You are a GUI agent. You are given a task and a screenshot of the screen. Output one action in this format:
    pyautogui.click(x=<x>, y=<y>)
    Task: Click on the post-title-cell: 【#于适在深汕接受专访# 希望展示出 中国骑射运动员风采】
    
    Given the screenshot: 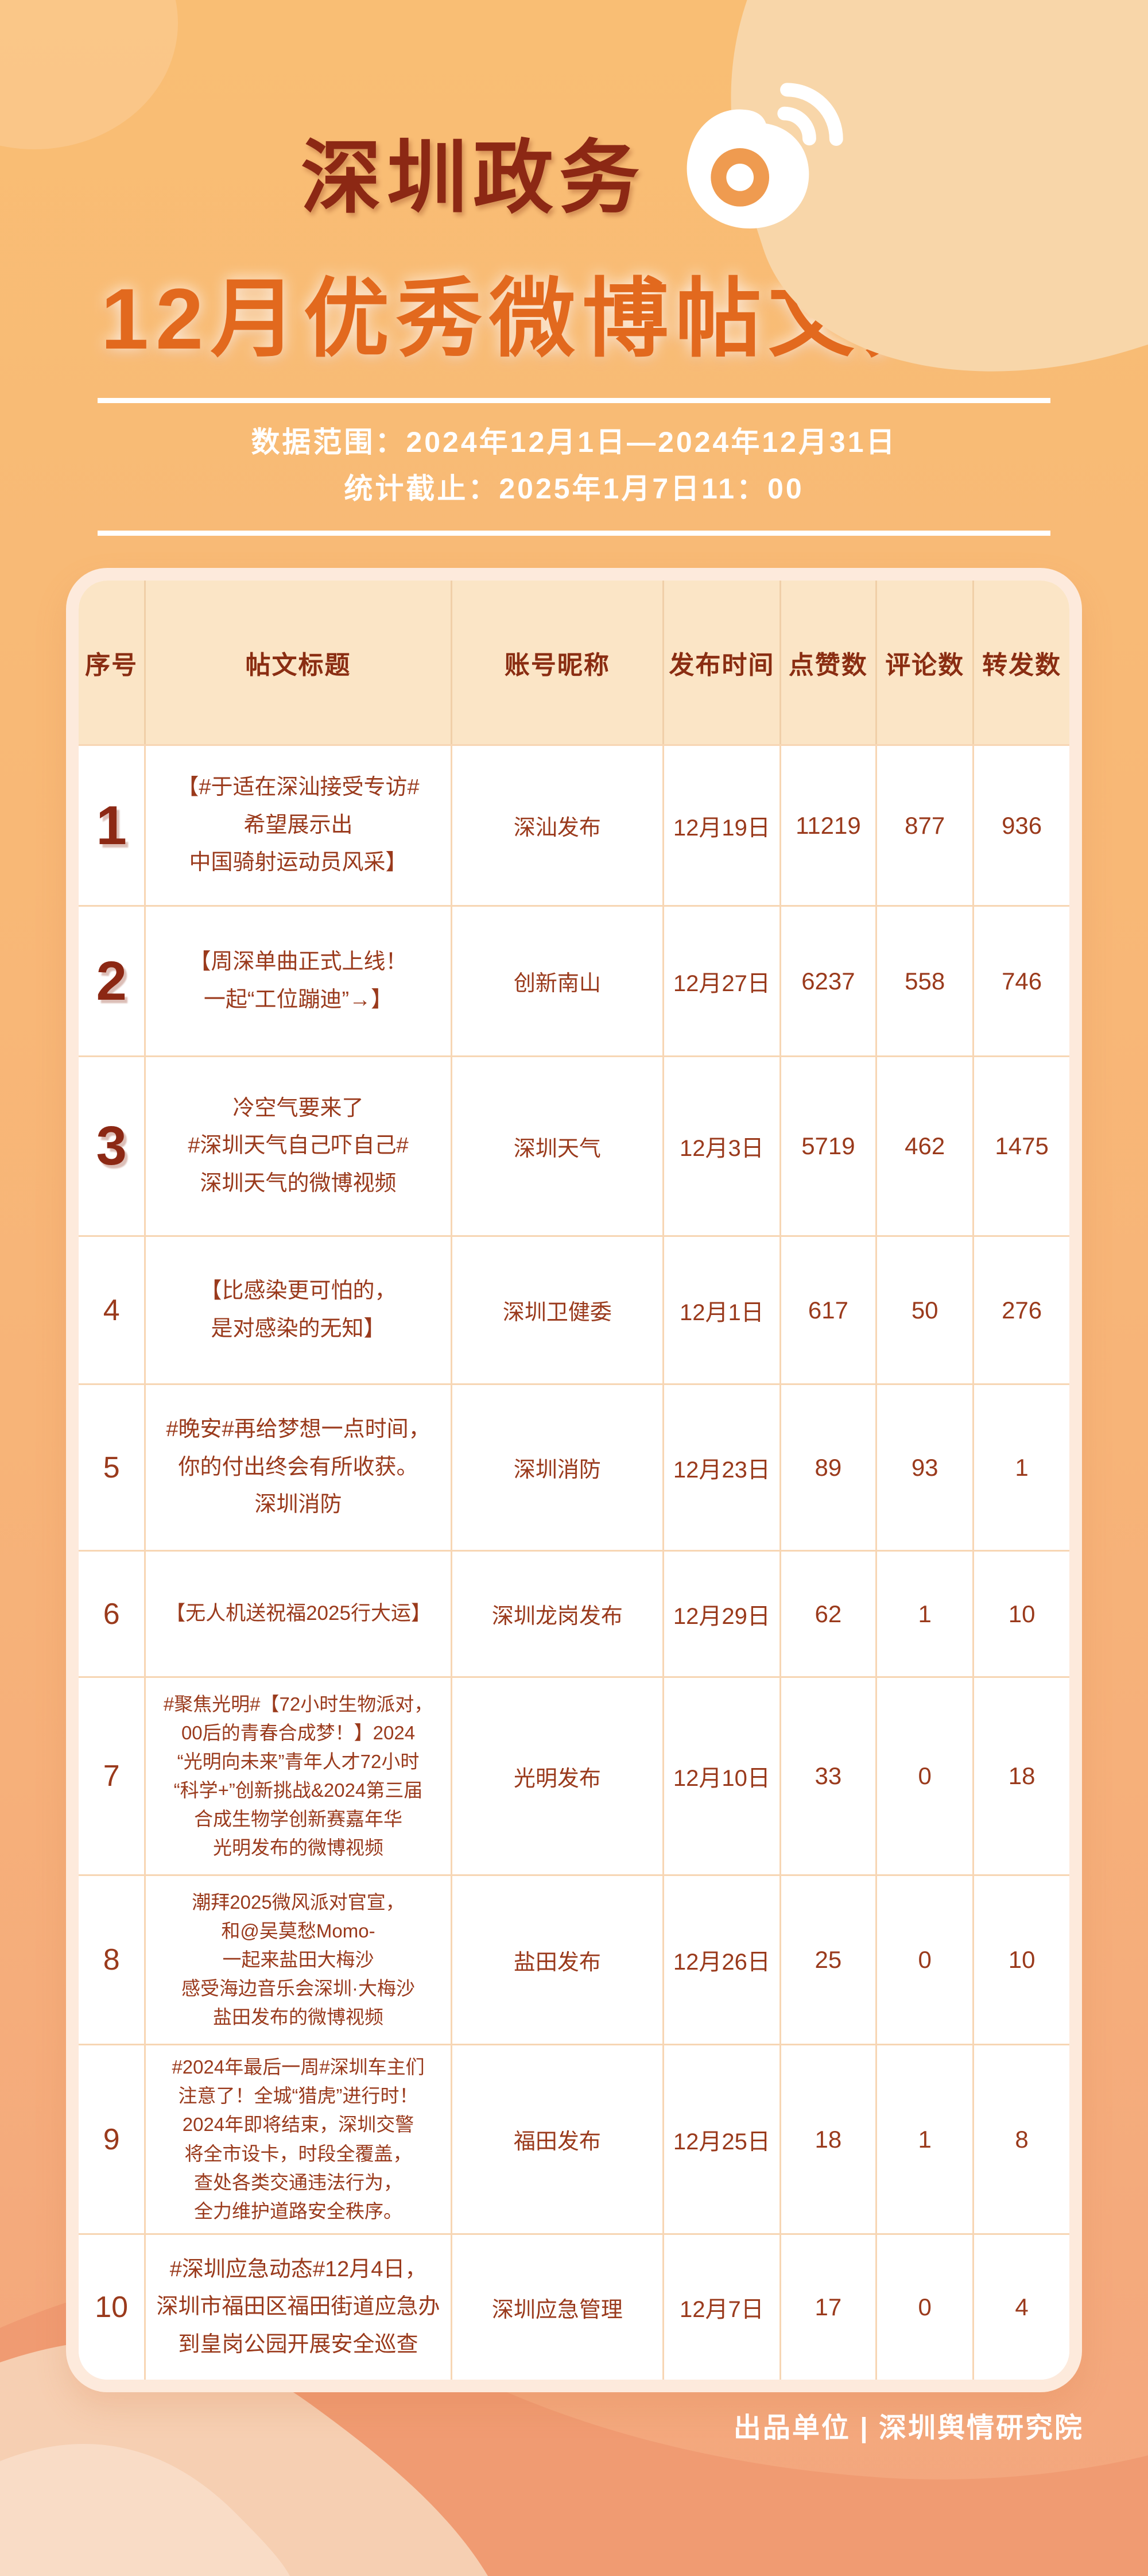 What is the action you would take?
    pyautogui.click(x=299, y=825)
    